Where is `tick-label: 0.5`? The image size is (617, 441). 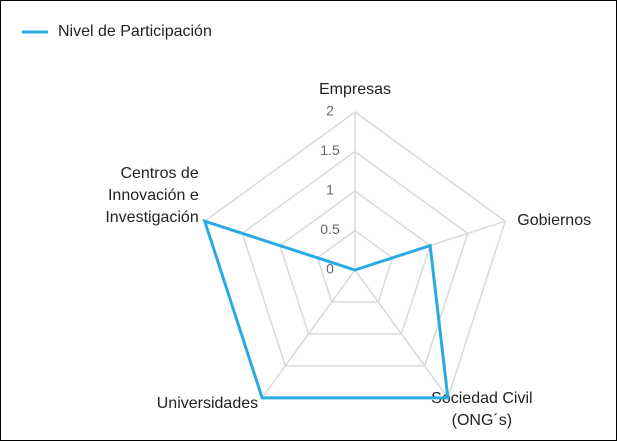 tick-label: 0.5 is located at coordinates (330, 229).